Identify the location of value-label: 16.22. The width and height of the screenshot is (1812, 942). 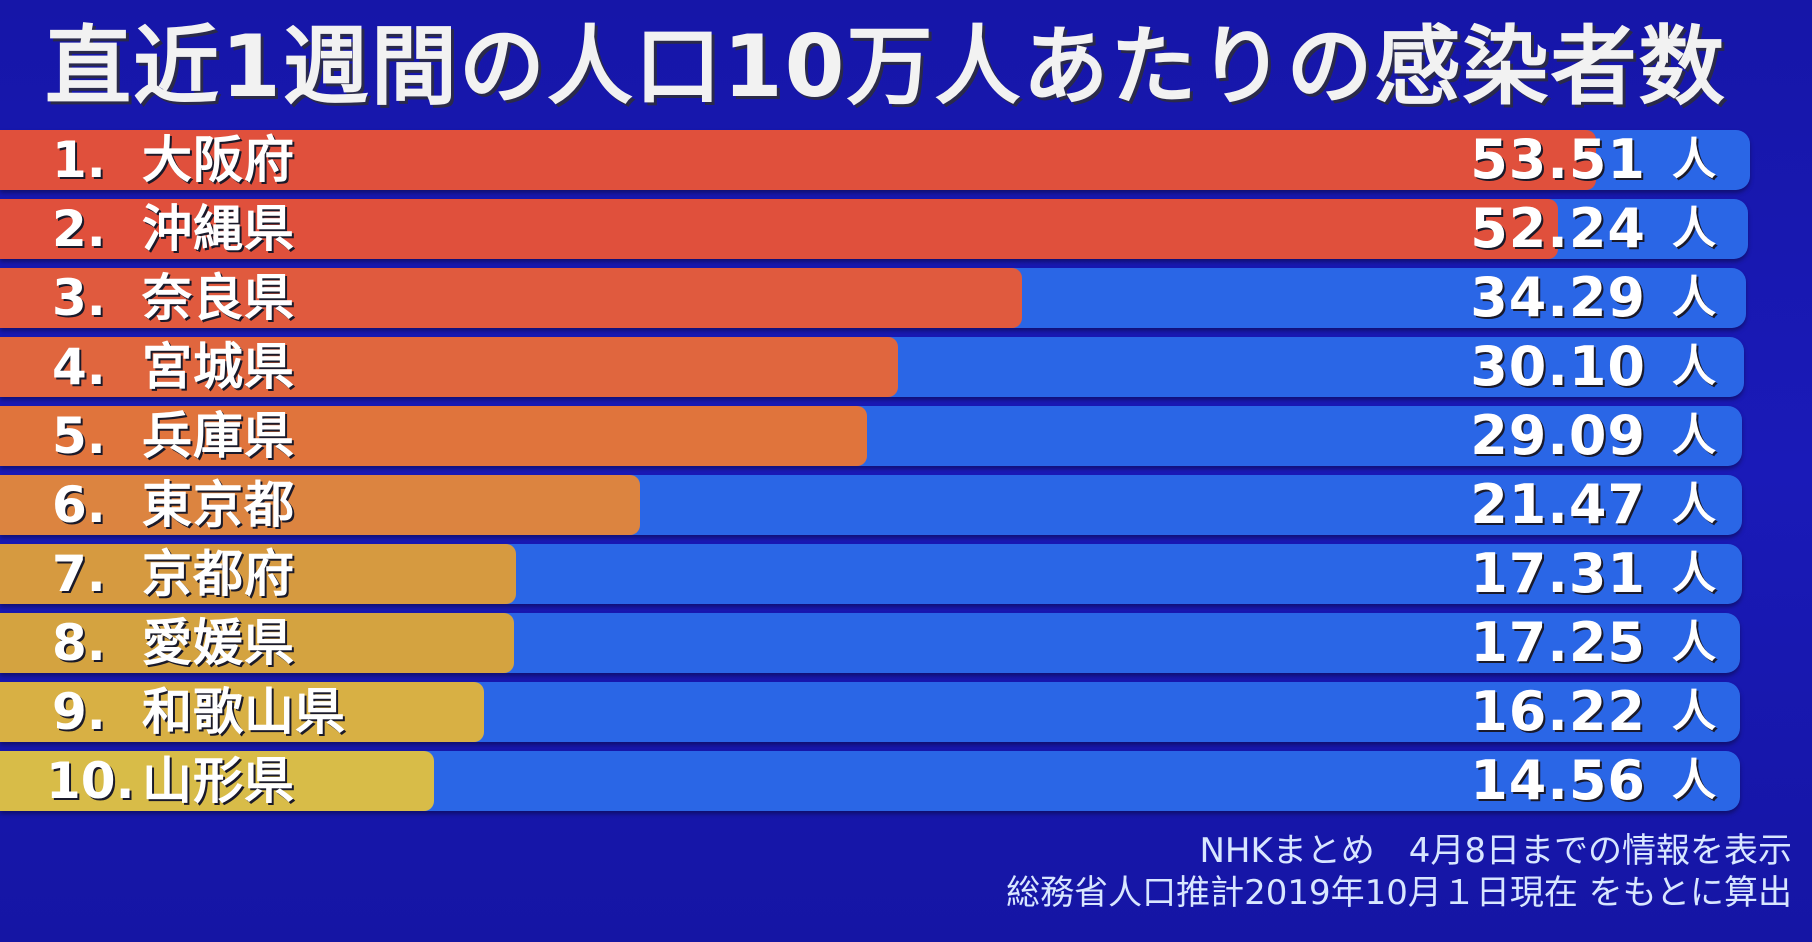
(1558, 711).